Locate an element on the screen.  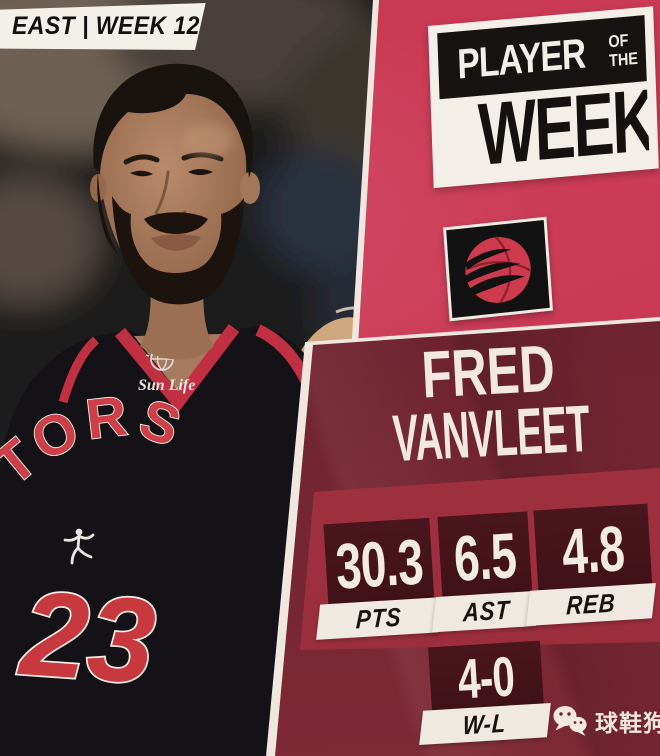
potw-badge: PLAYER OF THE WEEK is located at coordinates (543, 97).